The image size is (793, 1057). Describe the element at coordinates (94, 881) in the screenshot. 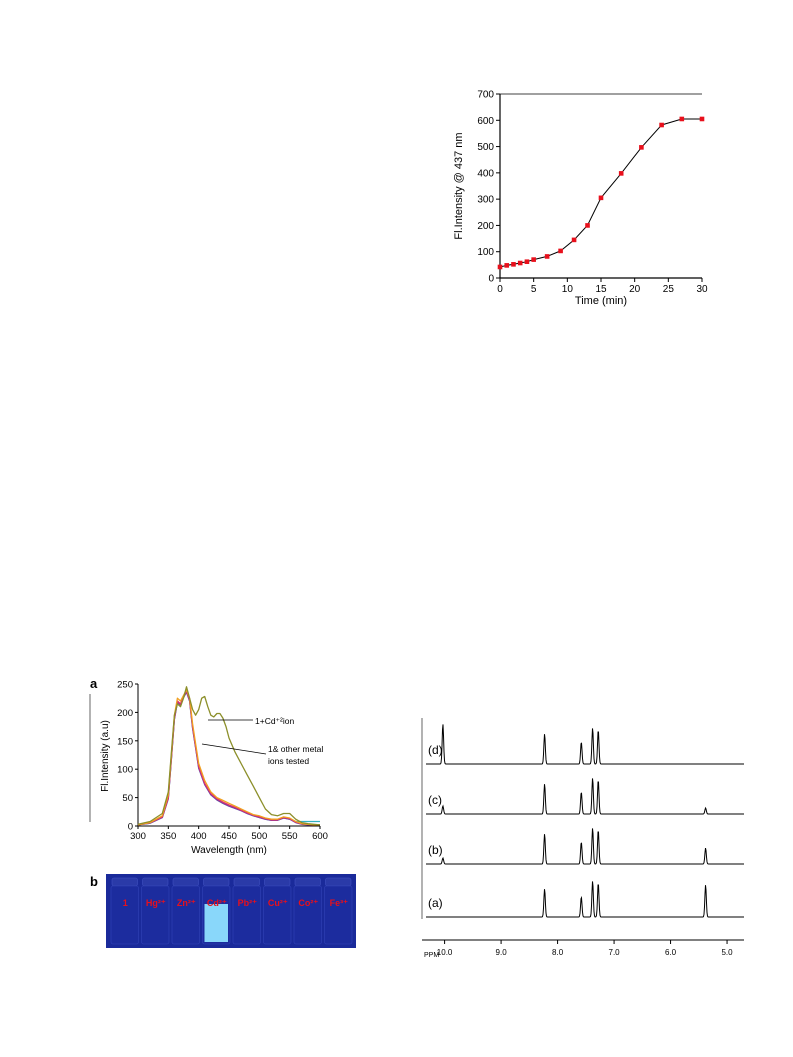

I see `panel-label-b: b` at that location.